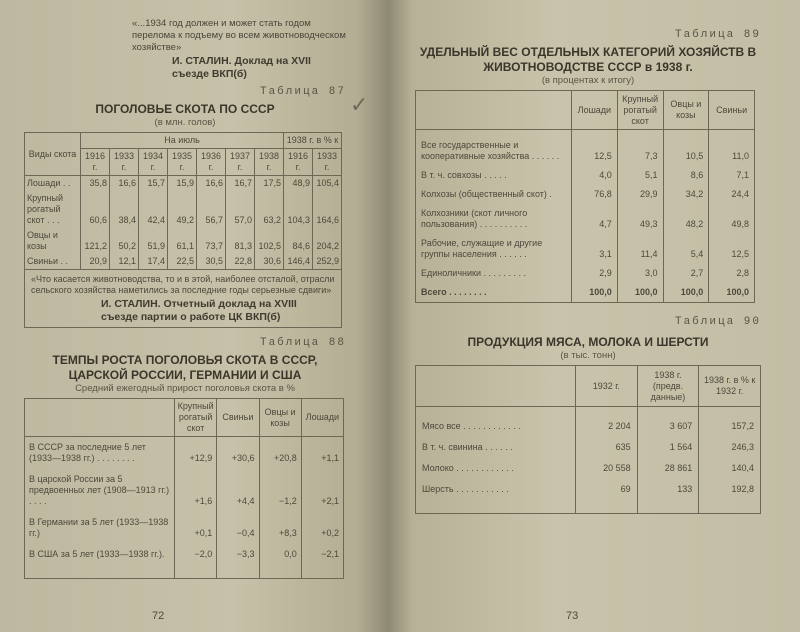  Describe the element at coordinates (322, 528) in the screenshot. I see `cell-value: +0,2` at that location.